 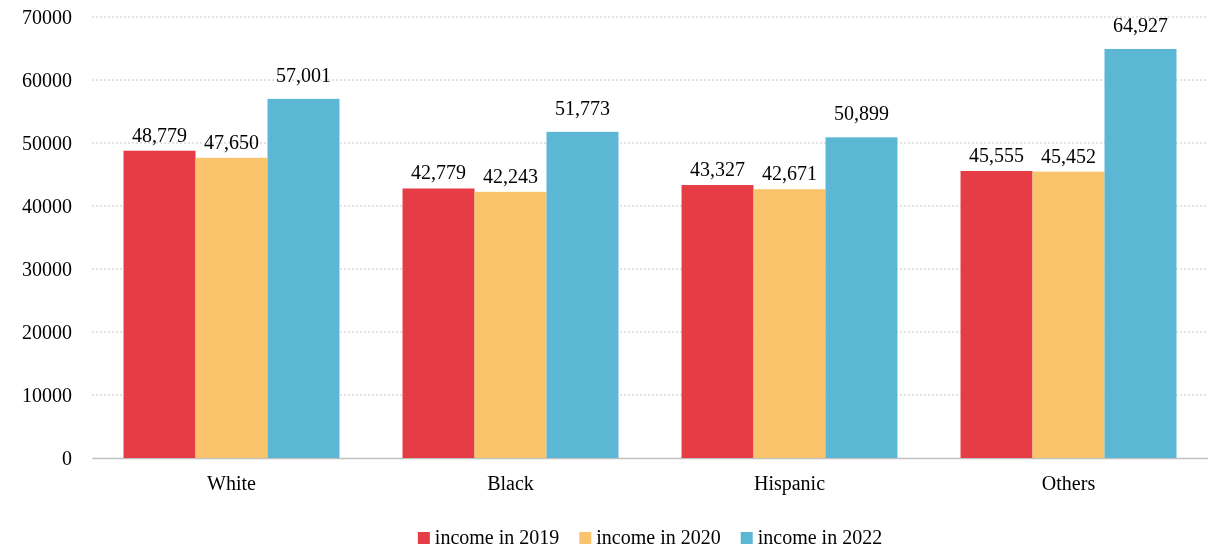 What do you see at coordinates (303, 74) in the screenshot?
I see `data-label: 57,001` at bounding box center [303, 74].